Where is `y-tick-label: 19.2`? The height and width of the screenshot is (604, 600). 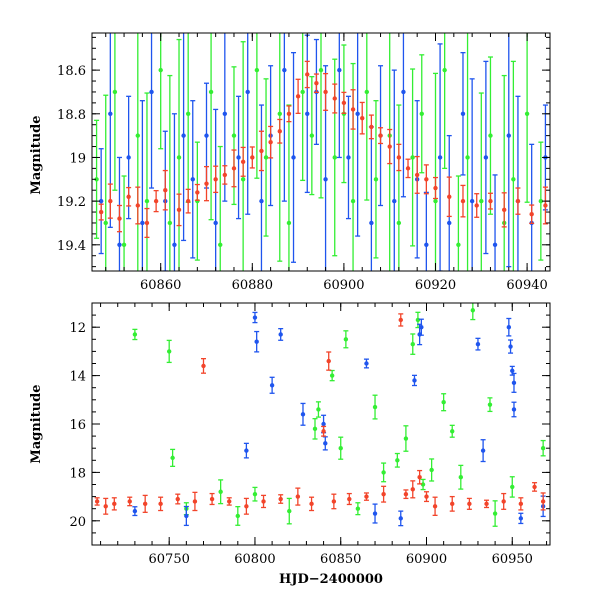 y-tick-label: 19.2 is located at coordinates (71, 202).